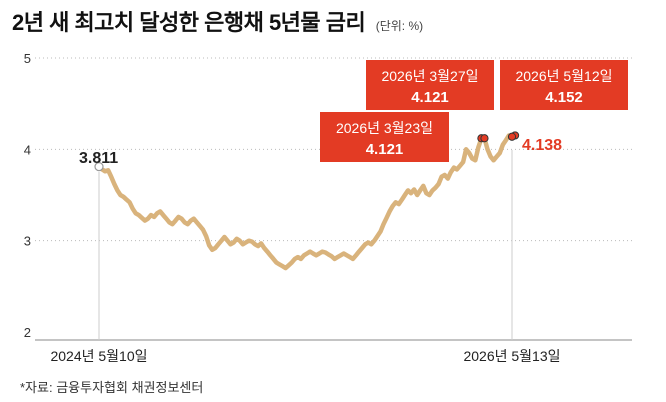 The height and width of the screenshot is (402, 666). What do you see at coordinates (384, 128) in the screenshot?
I see `callout-box-1-date: 2026년 3월23일` at bounding box center [384, 128].